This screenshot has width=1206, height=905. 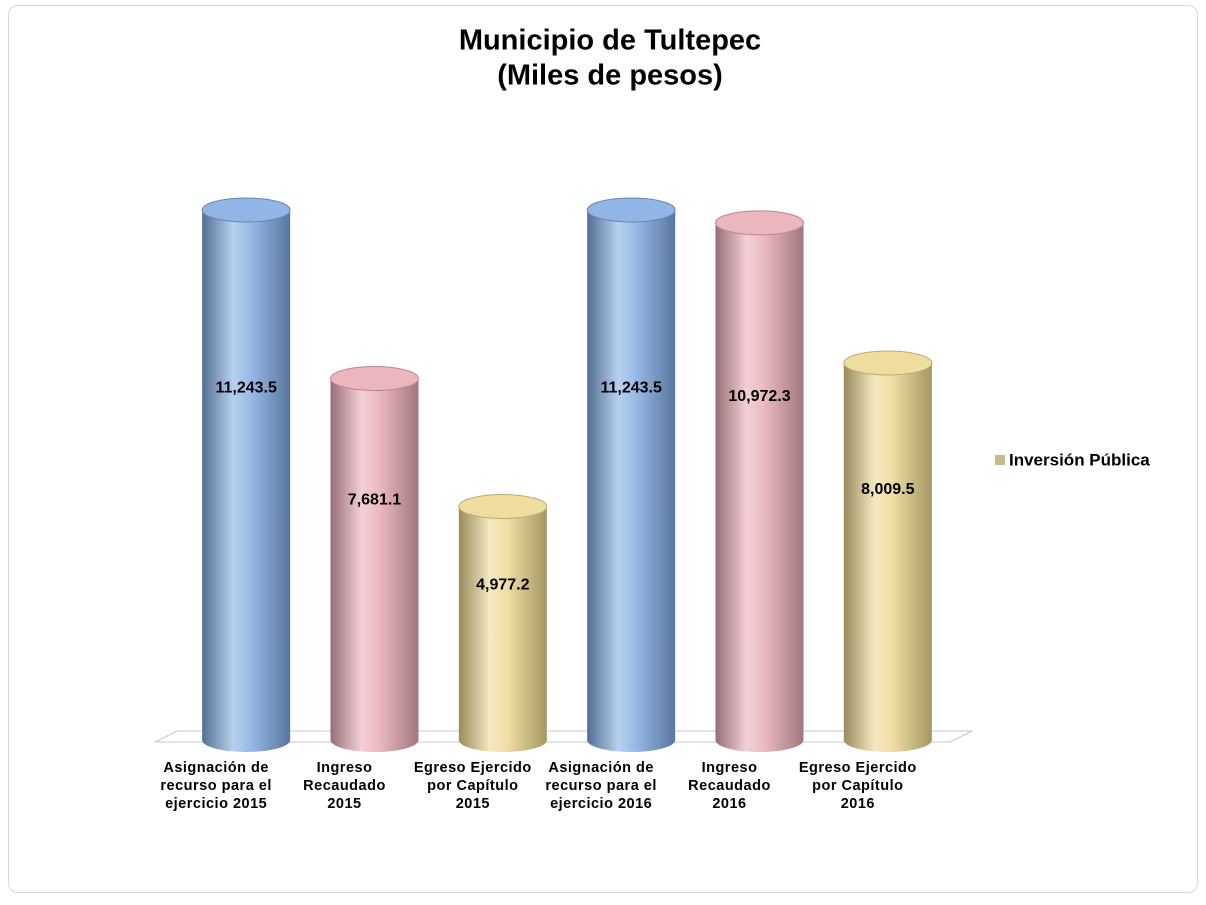 What do you see at coordinates (759, 396) in the screenshot?
I see `data-label: 10,972.3` at bounding box center [759, 396].